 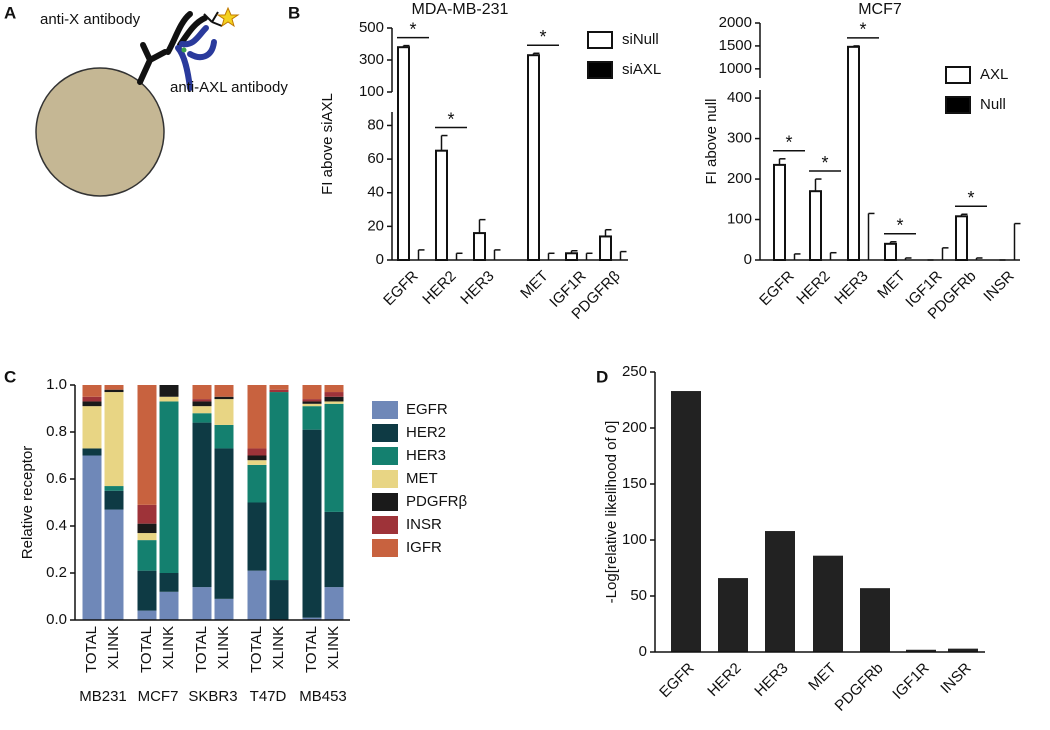 What do you see at coordinates (371, 59) in the screenshot?
I see `y-tick-label: 300` at bounding box center [371, 59].